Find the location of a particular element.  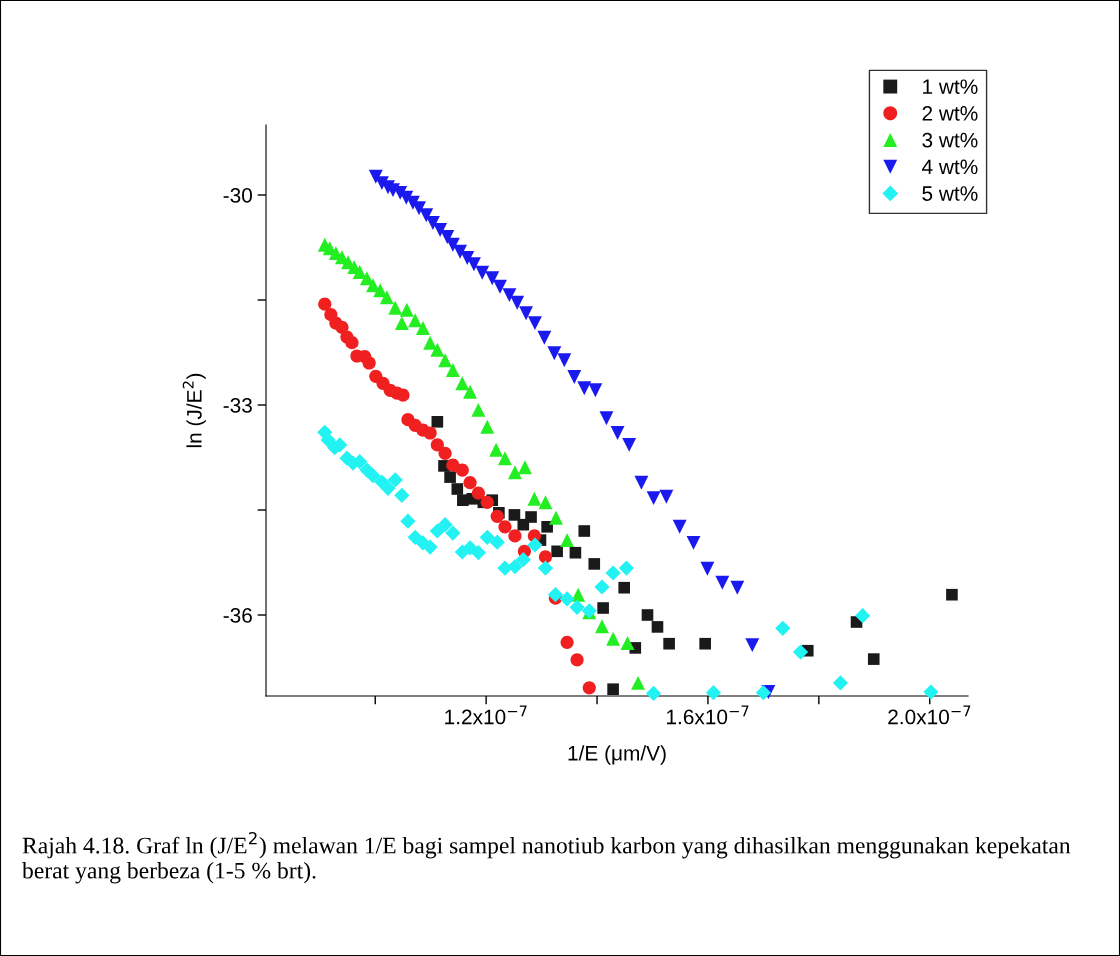

y-tick-label: -30 is located at coordinates (237, 195).